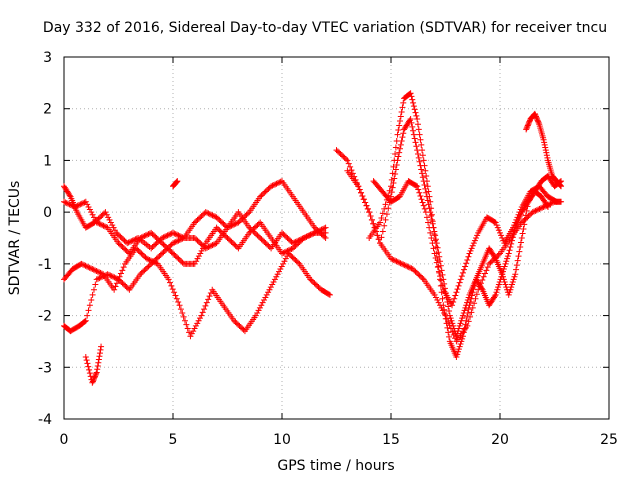 This screenshot has height=480, width=640. Describe the element at coordinates (15, 238) in the screenshot. I see `y-axis-label: SDTVAR / TECUs` at that location.